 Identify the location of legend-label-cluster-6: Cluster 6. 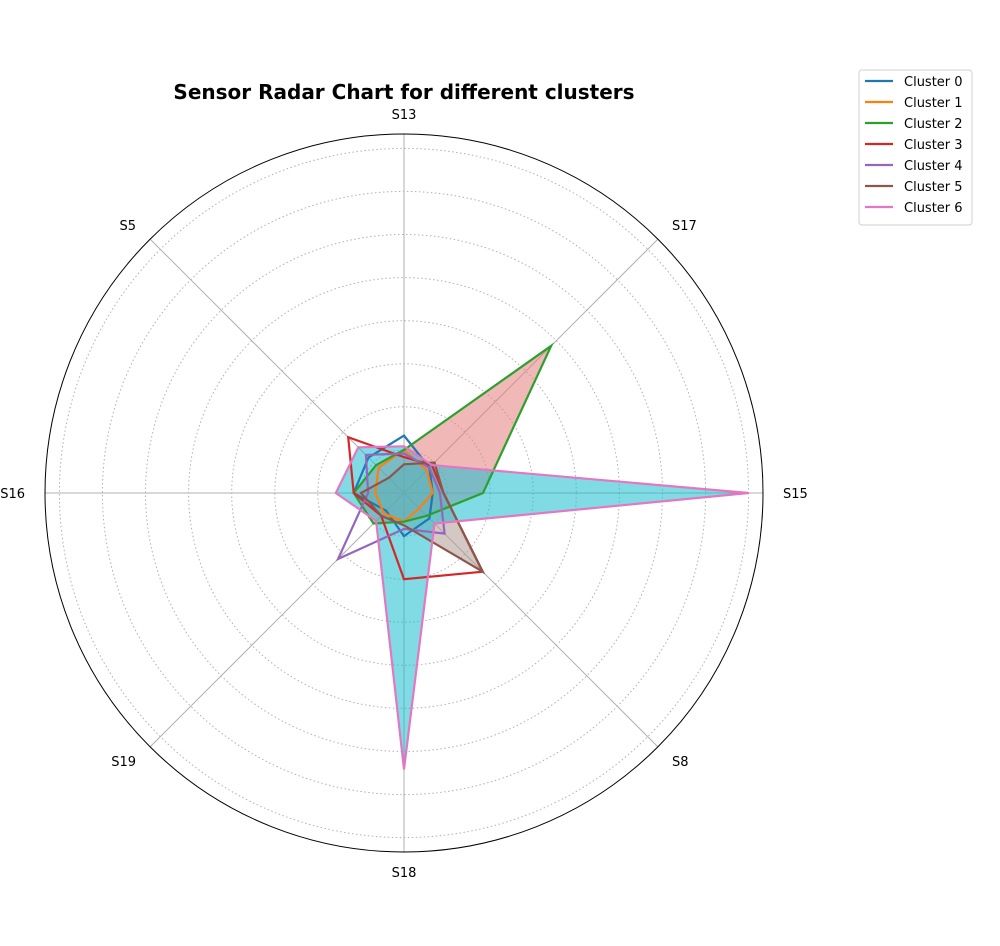
(933, 208).